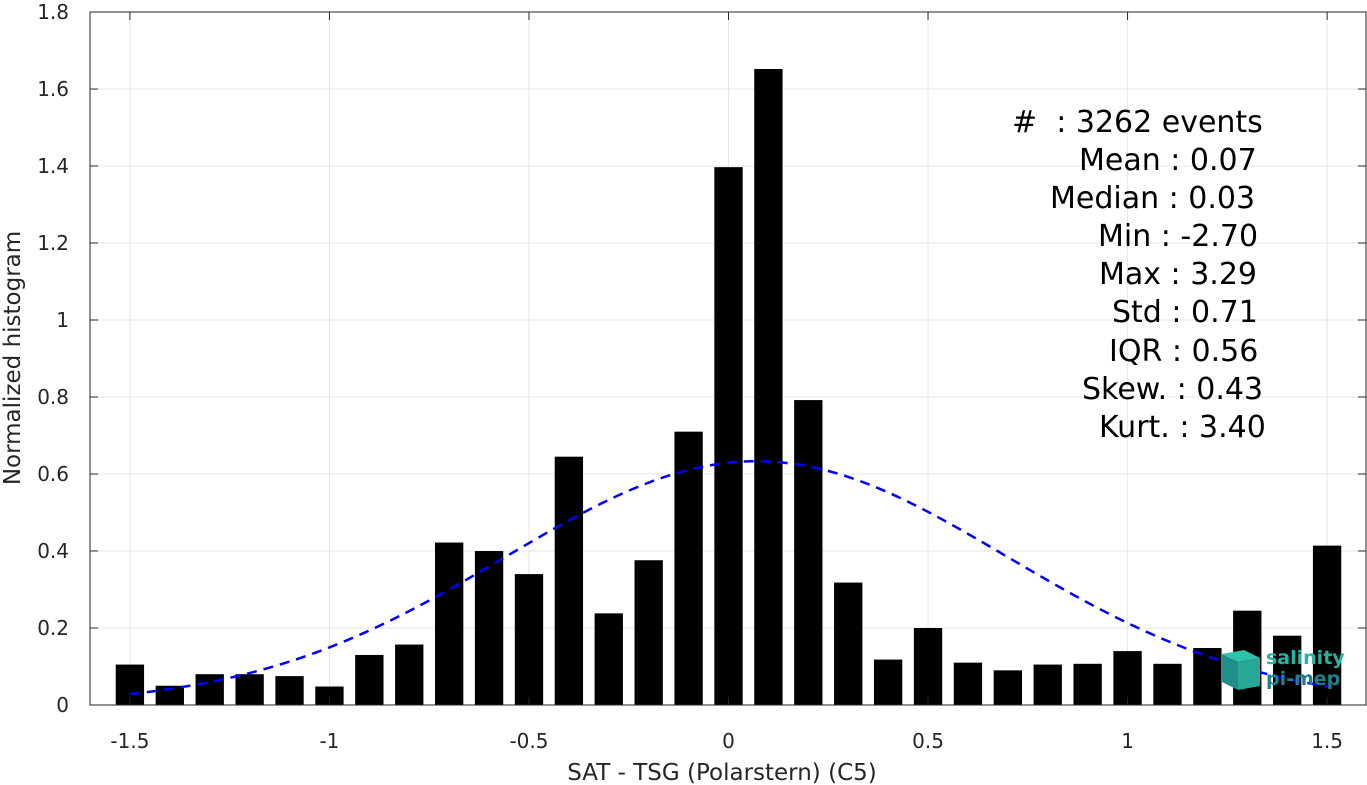 The width and height of the screenshot is (1367, 785). What do you see at coordinates (1178, 236) in the screenshot?
I see `stat-min: Min : -2.70` at bounding box center [1178, 236].